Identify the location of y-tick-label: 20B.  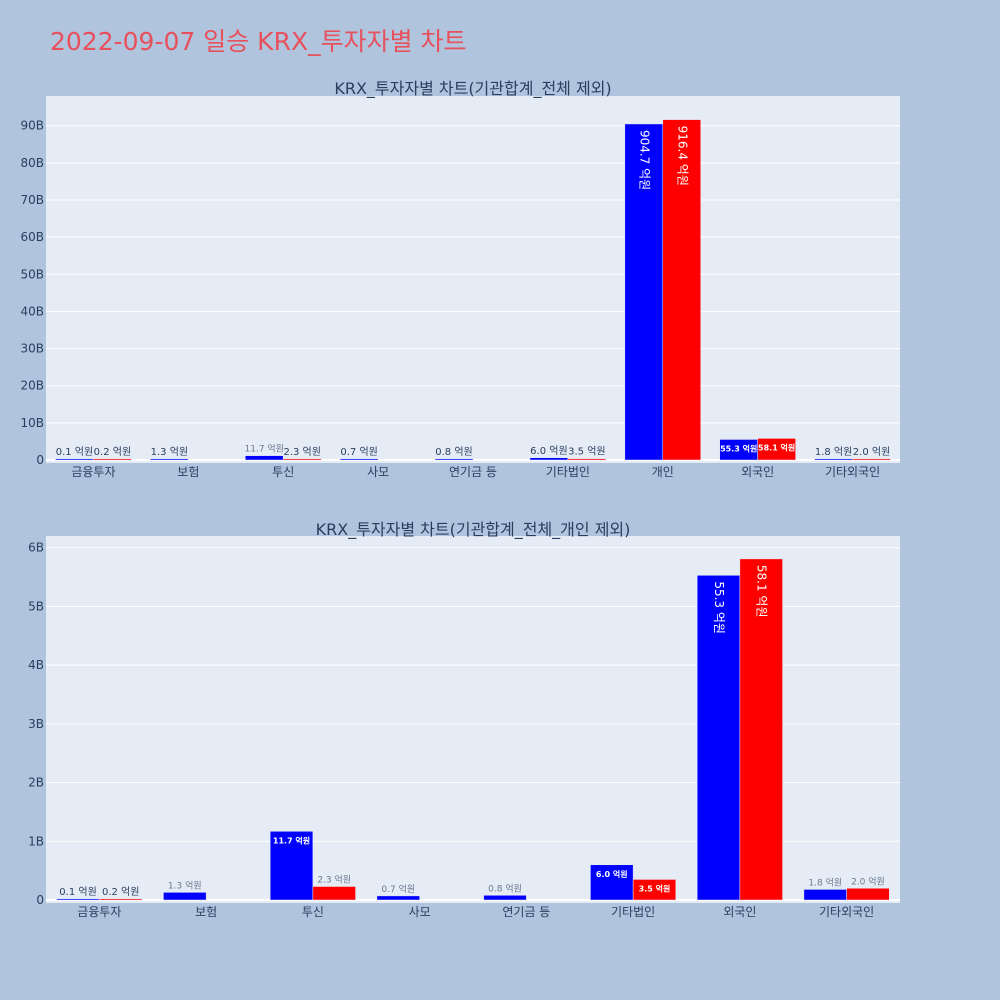
(32, 386).